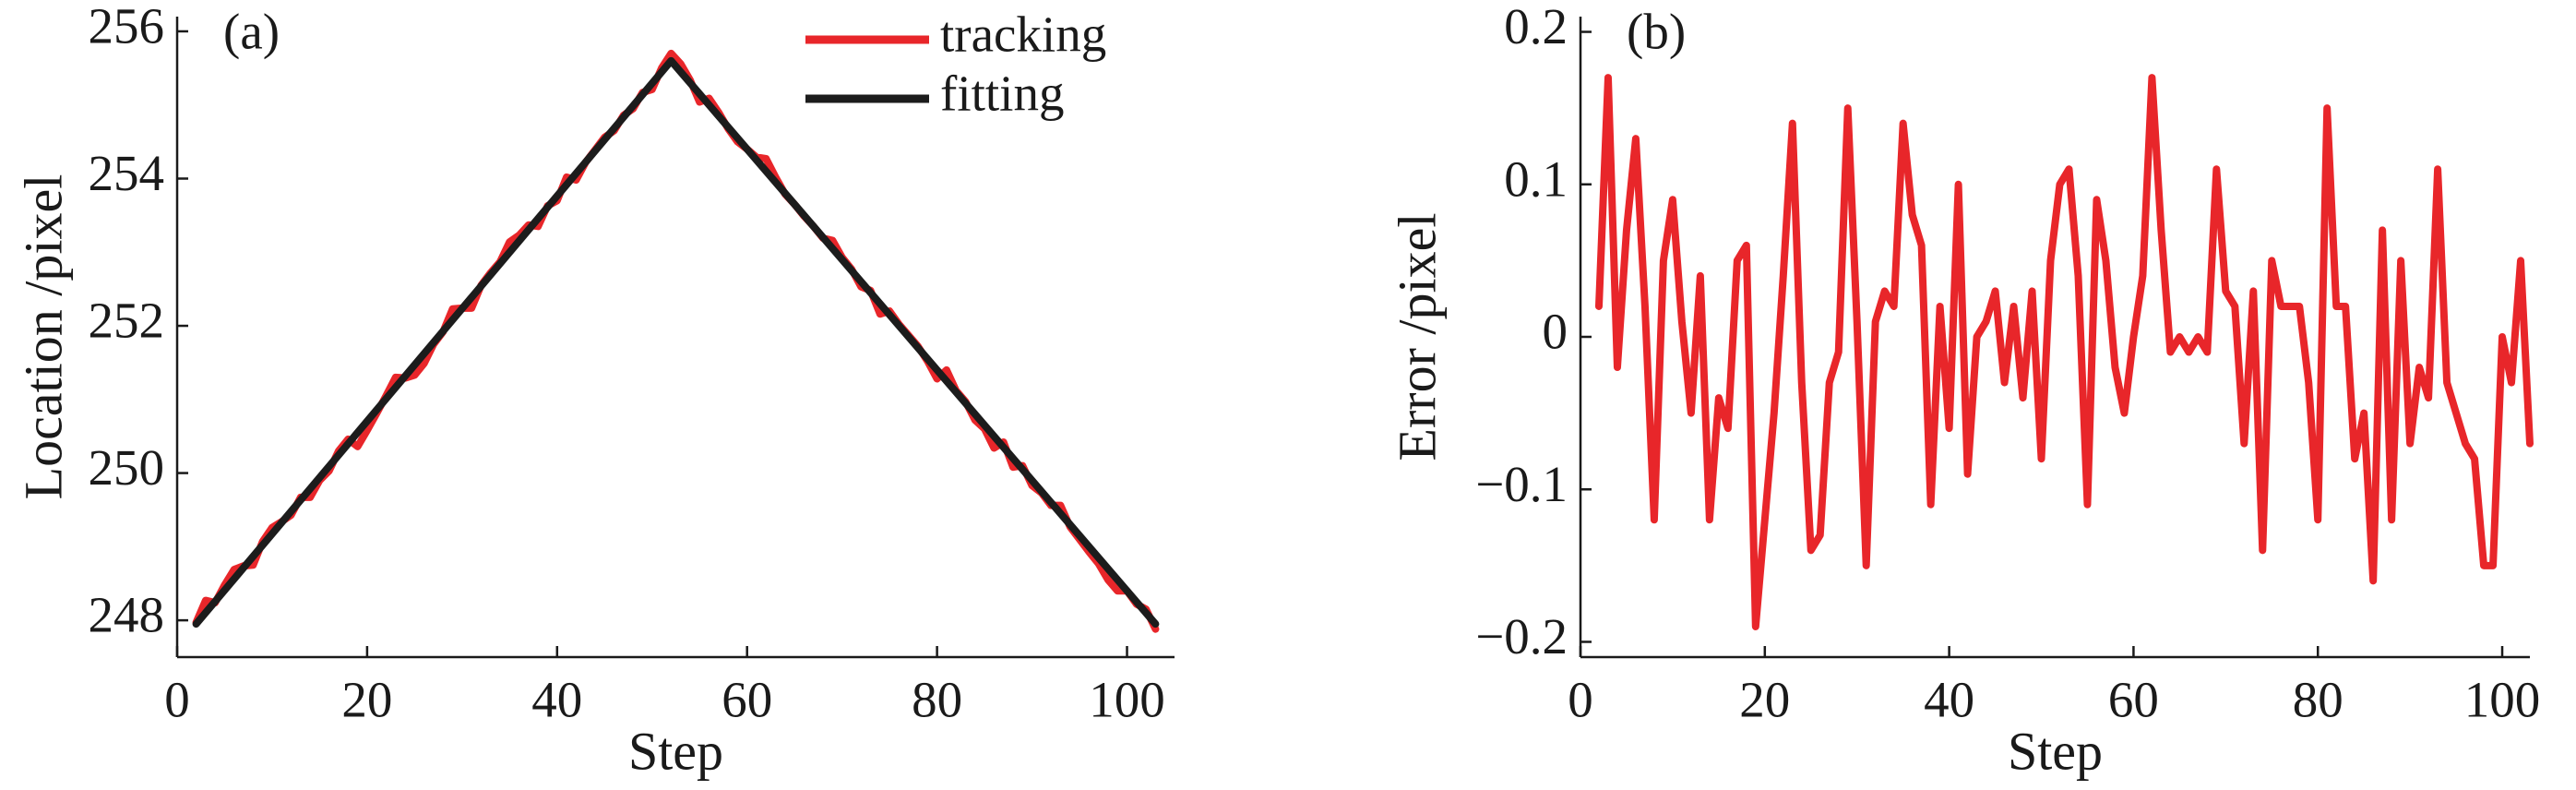 This screenshot has height=790, width=2576. What do you see at coordinates (127, 27) in the screenshot?
I see `y-tick-label: 256` at bounding box center [127, 27].